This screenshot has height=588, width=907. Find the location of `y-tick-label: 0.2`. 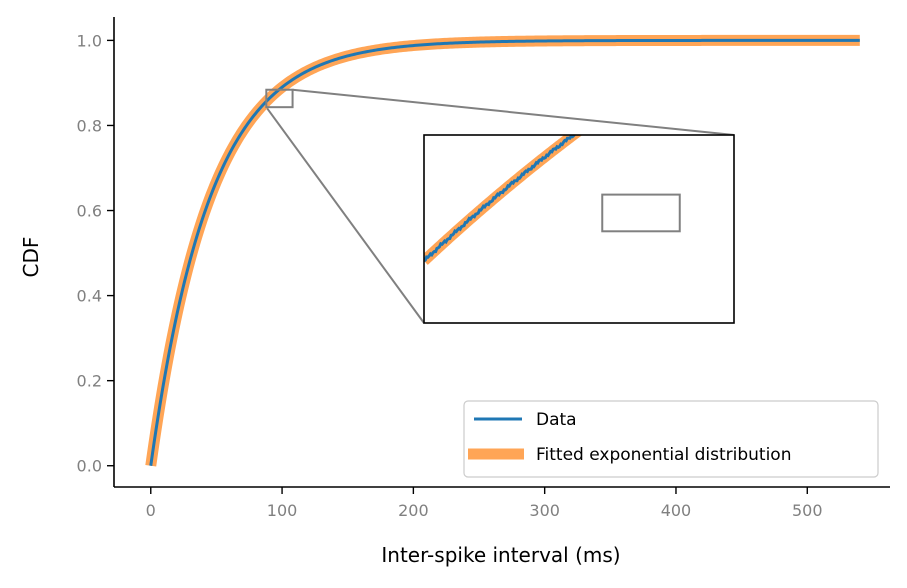

y-tick-label: 0.2 is located at coordinates (89, 381).